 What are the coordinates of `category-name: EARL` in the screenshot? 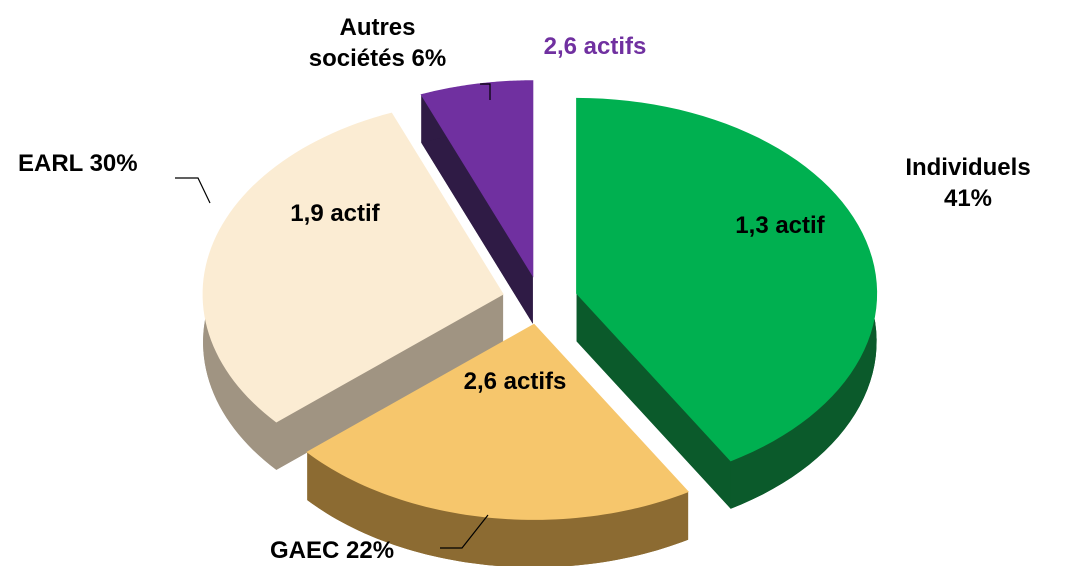 It's located at (50, 163).